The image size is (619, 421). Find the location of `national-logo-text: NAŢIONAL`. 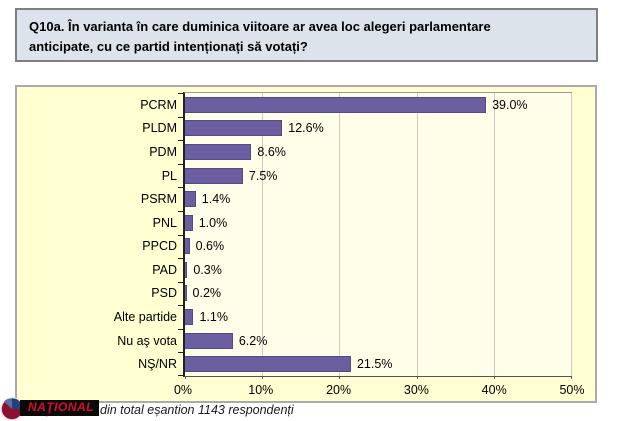

national-logo-text: NAŢIONAL is located at coordinates (59, 408).